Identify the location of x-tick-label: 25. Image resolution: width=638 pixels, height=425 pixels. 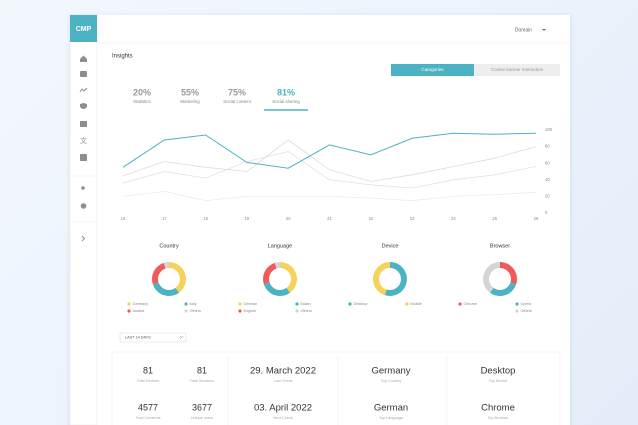
(494, 218).